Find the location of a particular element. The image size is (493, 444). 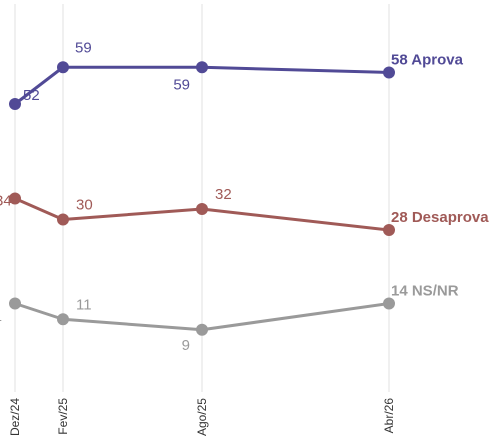

series-line-desaprova is located at coordinates (202, 214).